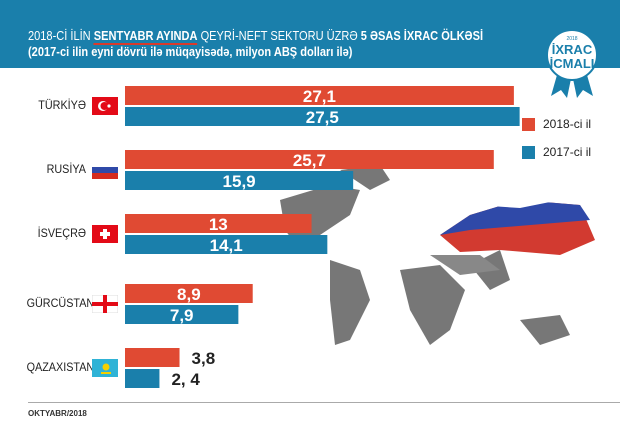 This screenshot has height=438, width=620. I want to click on legend-item-2018: 2018-ci il, so click(556, 124).